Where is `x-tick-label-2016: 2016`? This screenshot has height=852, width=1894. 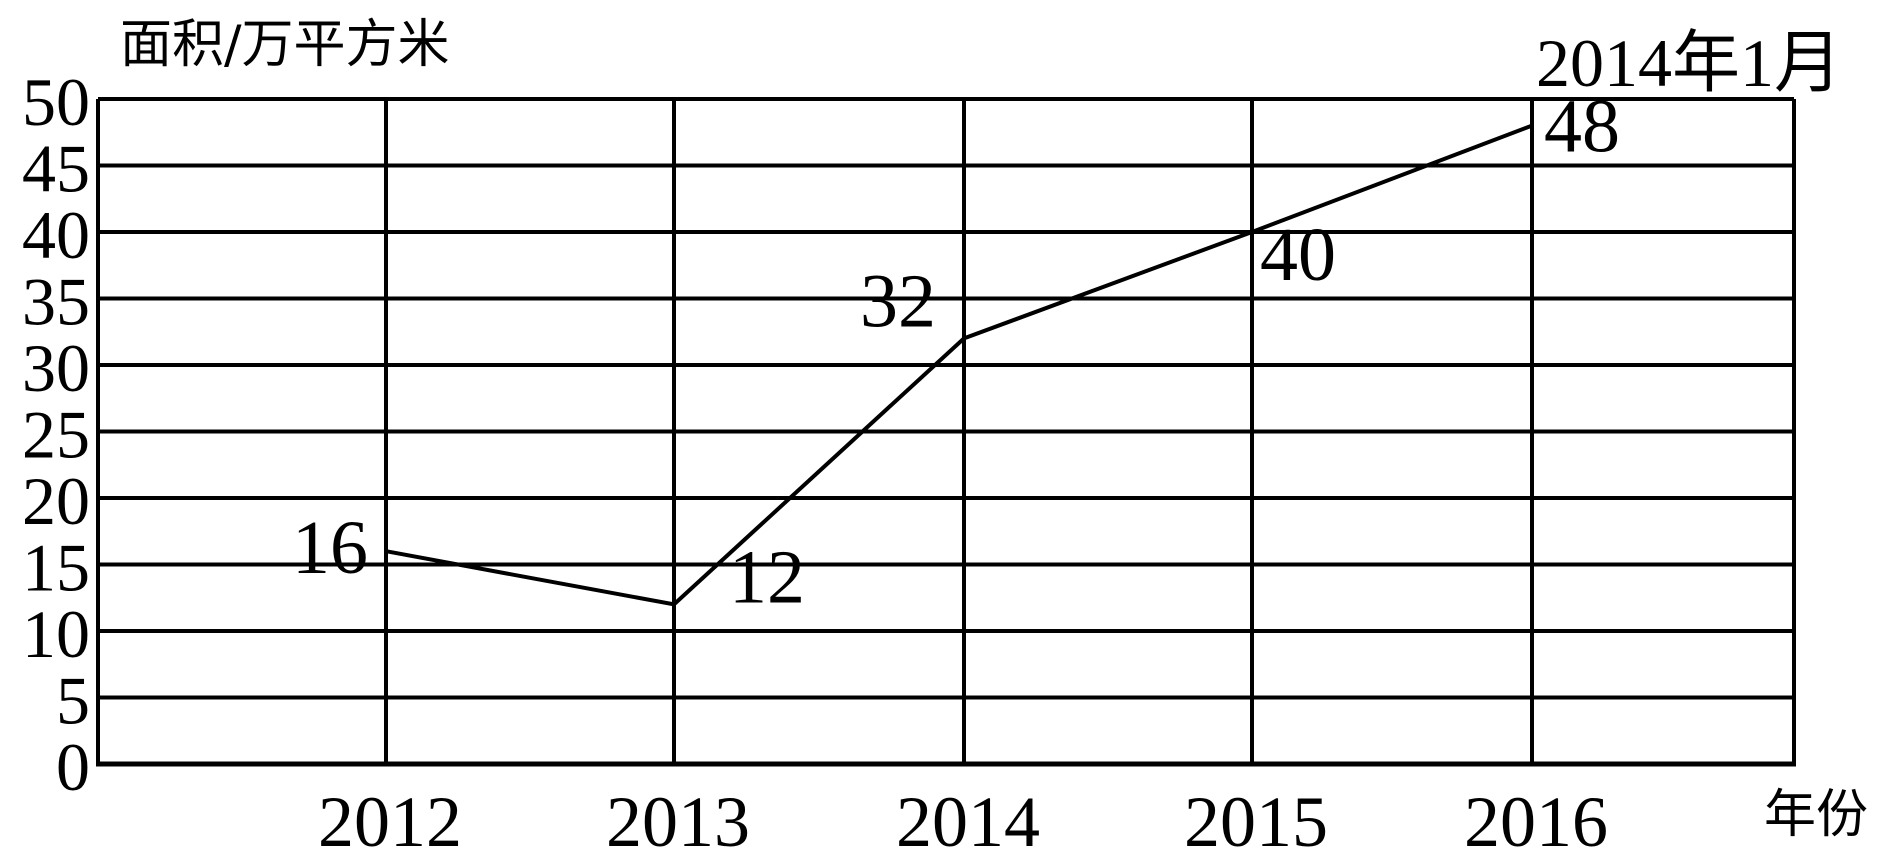 x-tick-label-2016: 2016 is located at coordinates (1536, 817).